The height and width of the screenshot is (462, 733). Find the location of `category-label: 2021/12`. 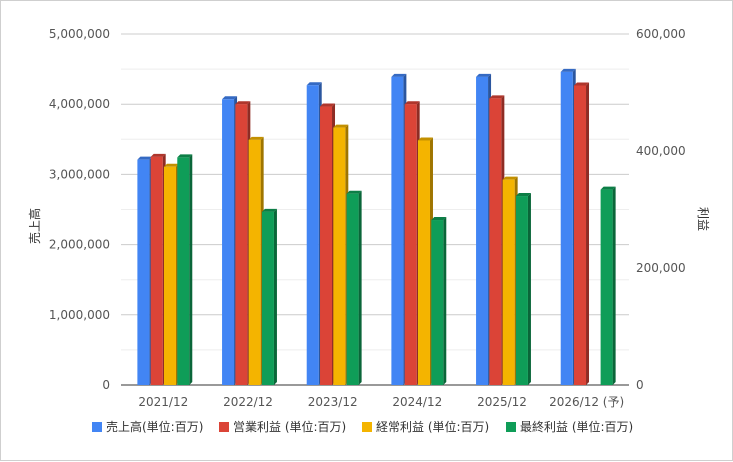

category-label: 2021/12 is located at coordinates (163, 402).